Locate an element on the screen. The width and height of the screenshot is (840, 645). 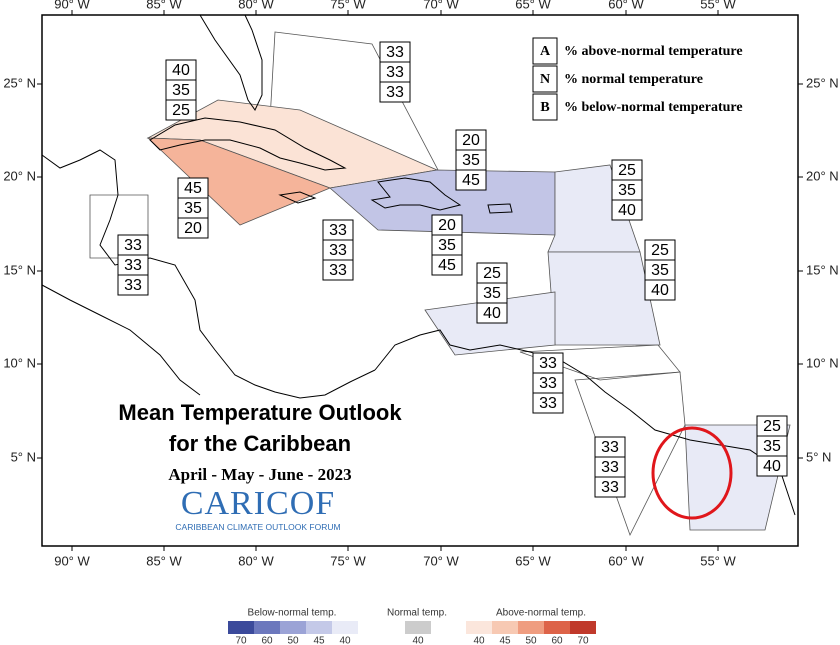
key-text: % below-normal temperature is located at coordinates (653, 107).